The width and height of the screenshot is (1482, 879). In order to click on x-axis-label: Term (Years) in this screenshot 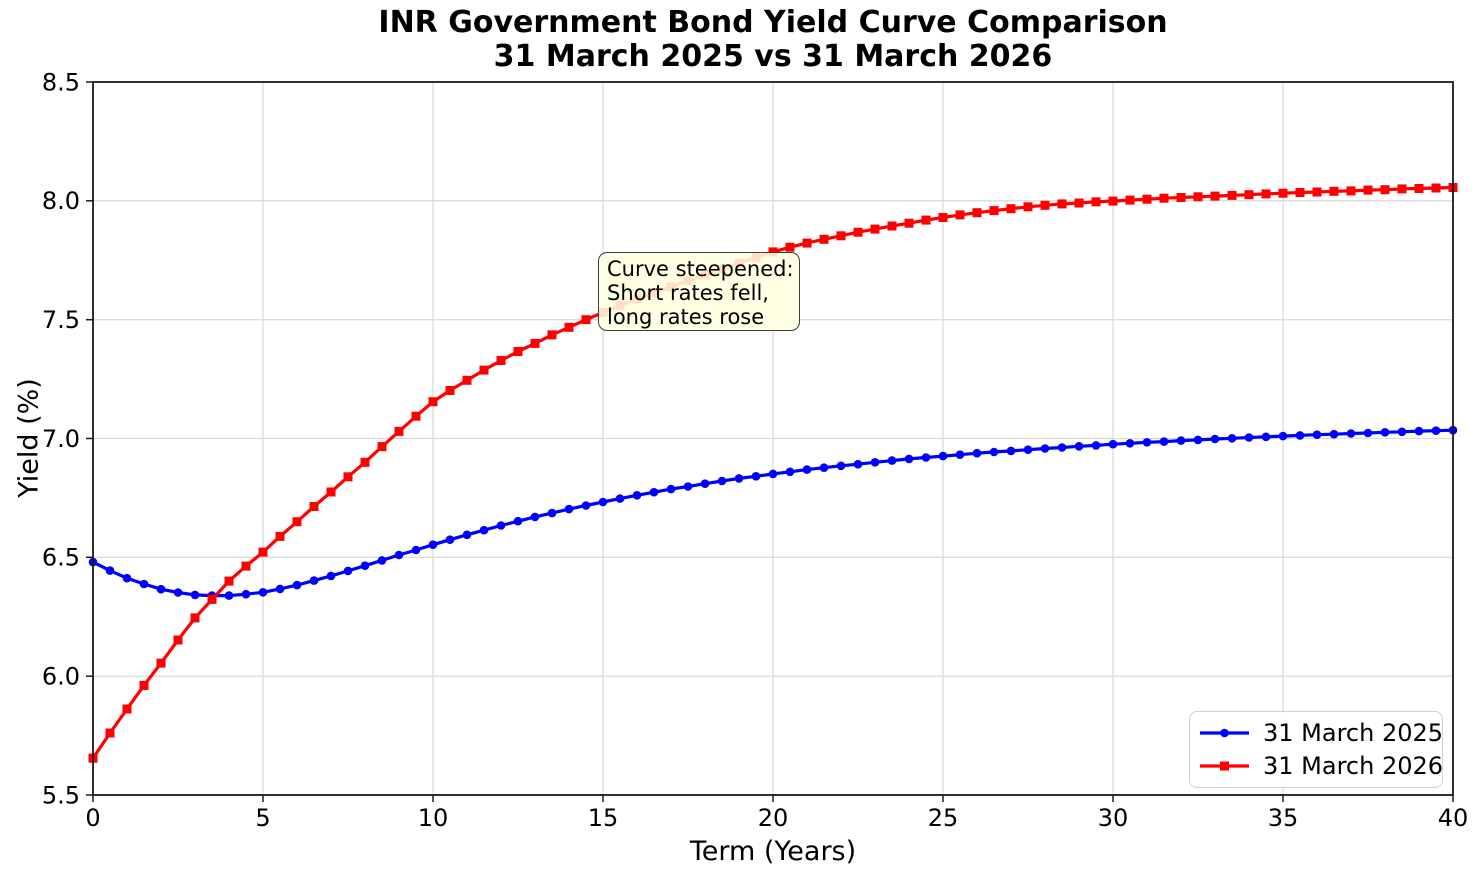, I will do `click(773, 851)`.